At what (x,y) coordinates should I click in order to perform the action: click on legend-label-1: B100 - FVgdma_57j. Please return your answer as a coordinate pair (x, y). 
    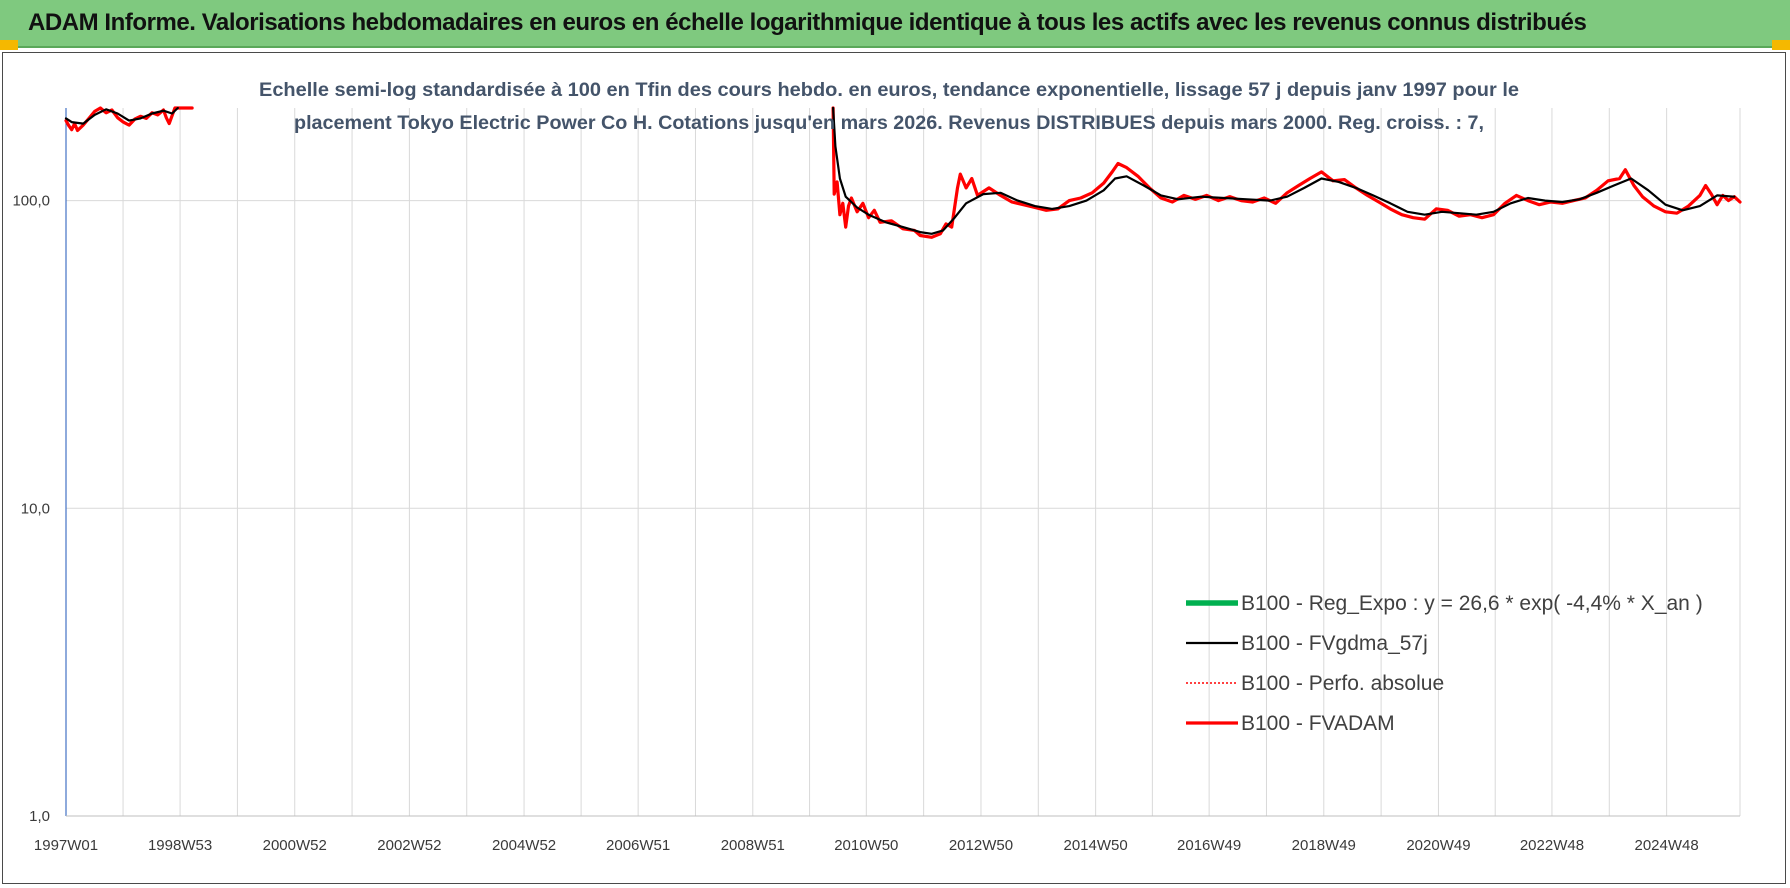
    Looking at the image, I should click on (1334, 643).